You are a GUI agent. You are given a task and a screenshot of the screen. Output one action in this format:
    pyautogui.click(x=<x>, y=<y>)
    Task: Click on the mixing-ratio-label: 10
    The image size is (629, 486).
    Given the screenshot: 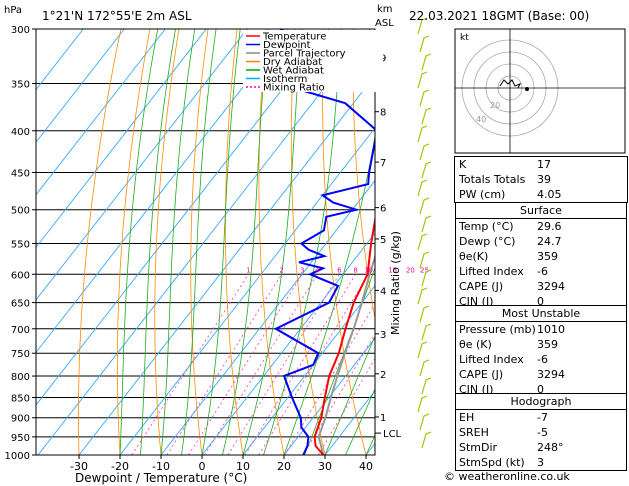 What is the action you would take?
    pyautogui.click(x=368, y=270)
    